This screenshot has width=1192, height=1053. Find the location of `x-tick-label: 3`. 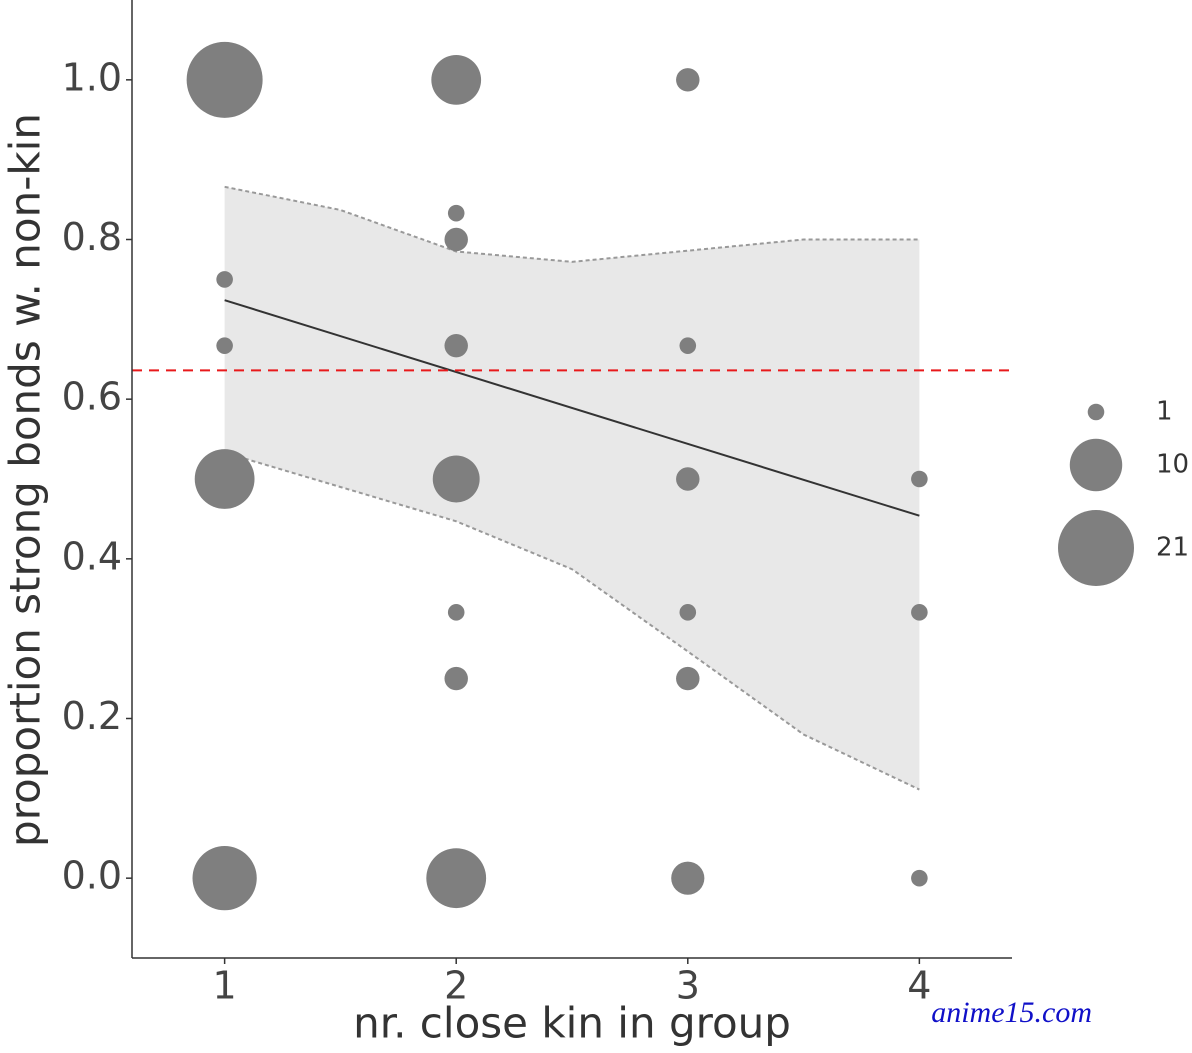

x-tick-label: 3 is located at coordinates (688, 986).